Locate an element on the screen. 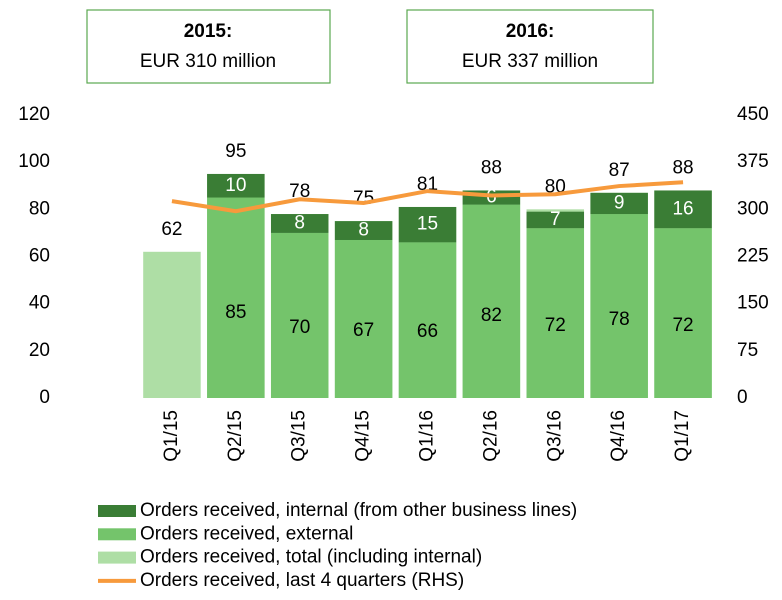  data-label: 15 is located at coordinates (427, 224).